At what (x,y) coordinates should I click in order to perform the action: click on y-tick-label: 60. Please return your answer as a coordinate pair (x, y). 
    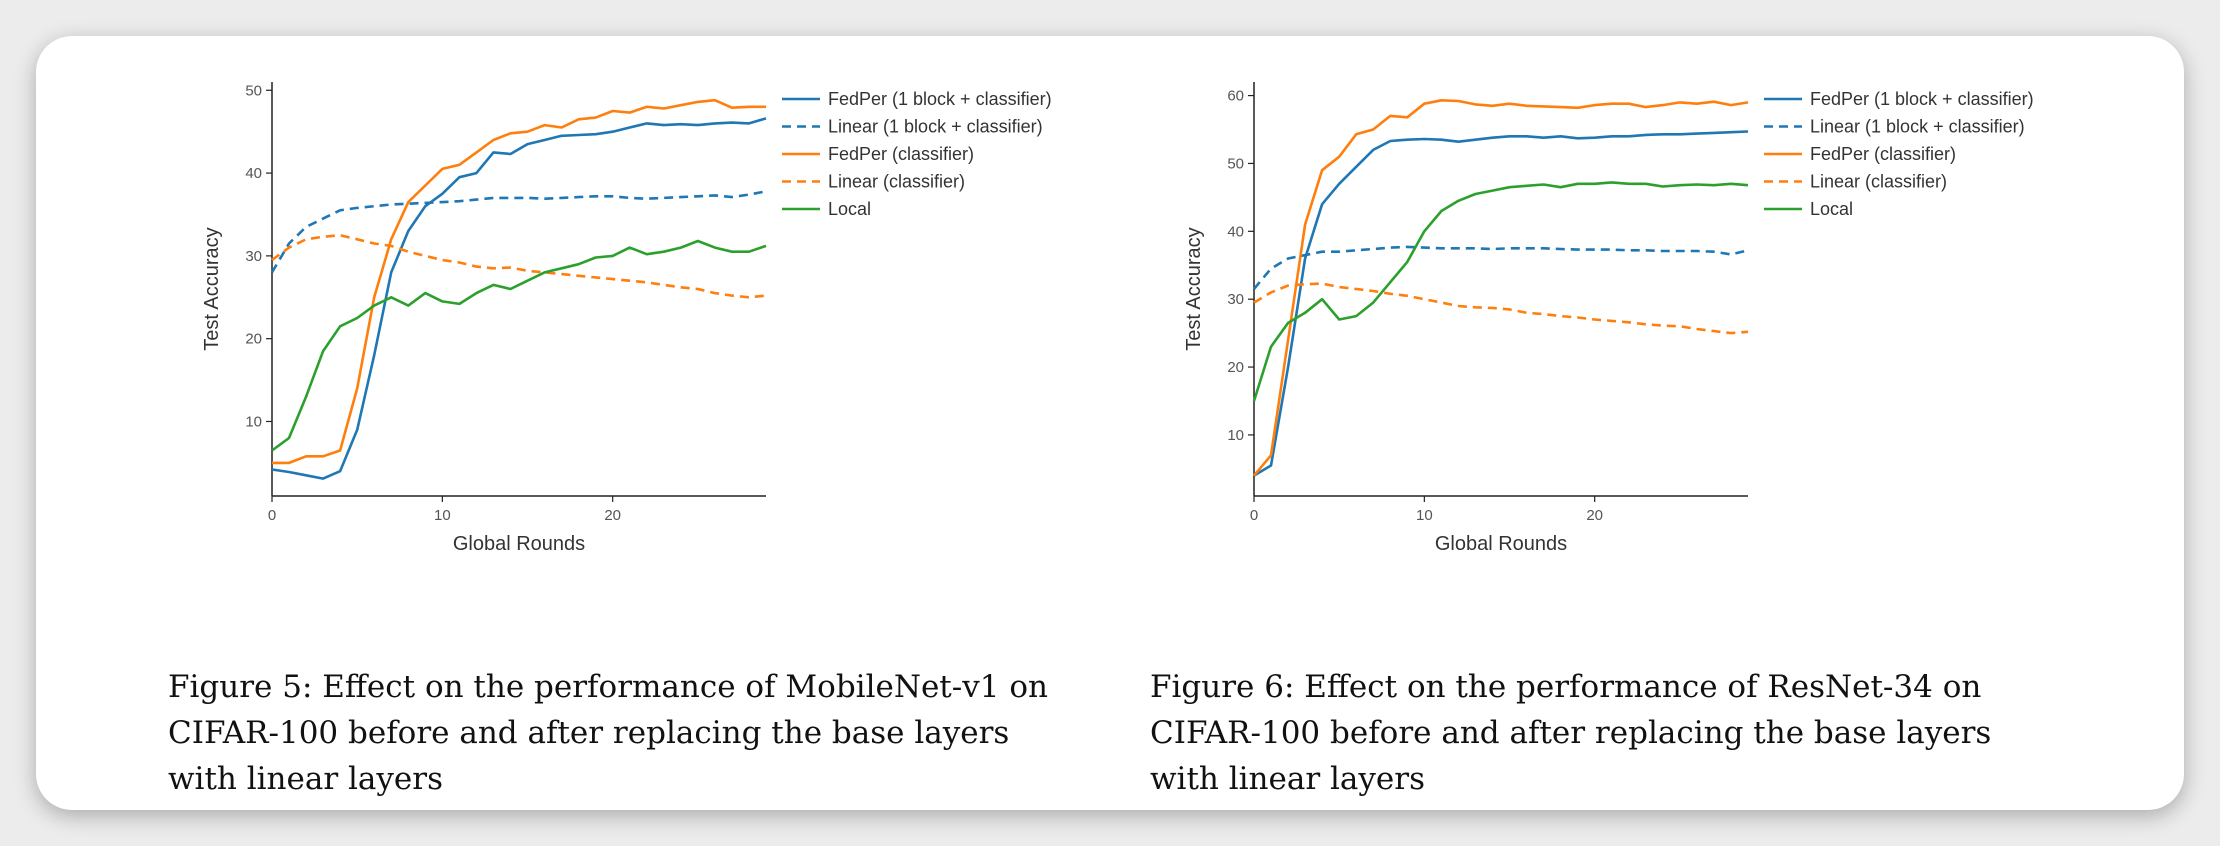
    Looking at the image, I should click on (1235, 96).